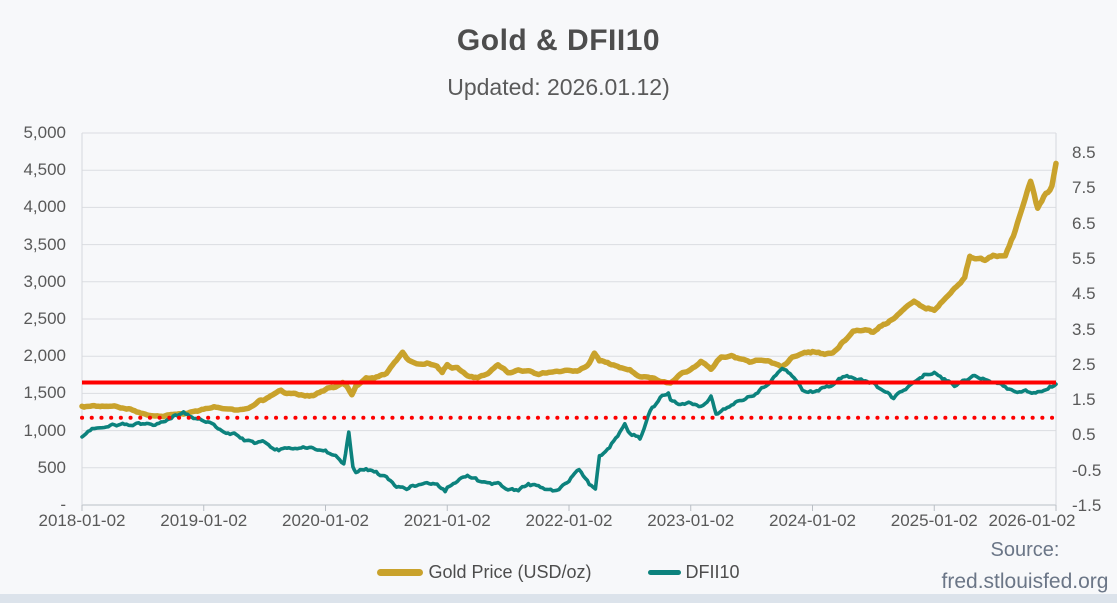  I want to click on y-left-tick-label: 1,000, so click(44, 430).